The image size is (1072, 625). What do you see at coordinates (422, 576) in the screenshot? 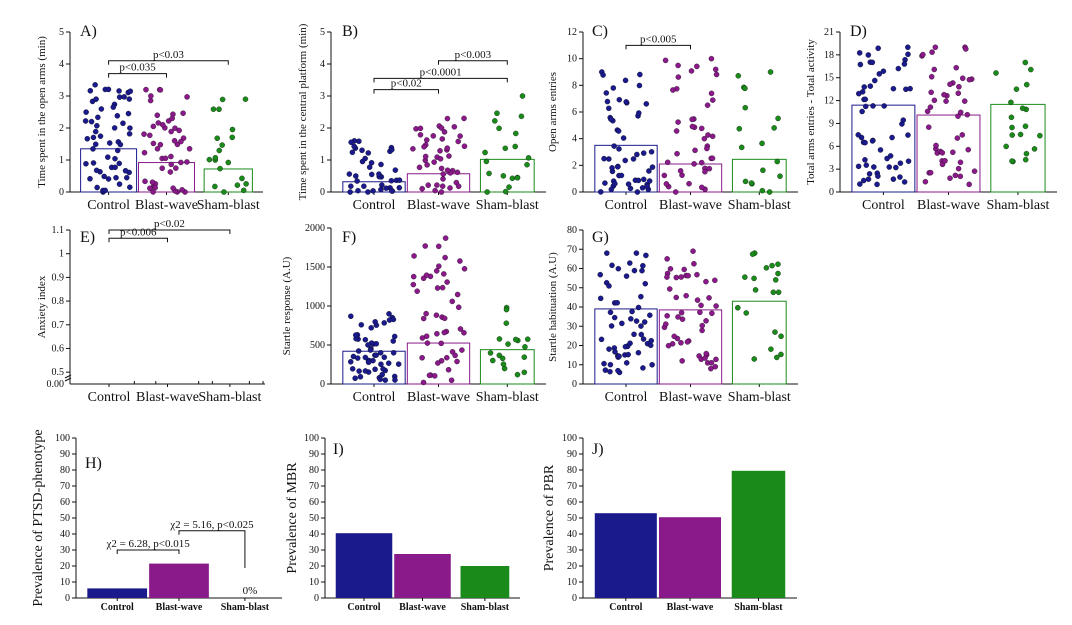
I see `bar` at bounding box center [422, 576].